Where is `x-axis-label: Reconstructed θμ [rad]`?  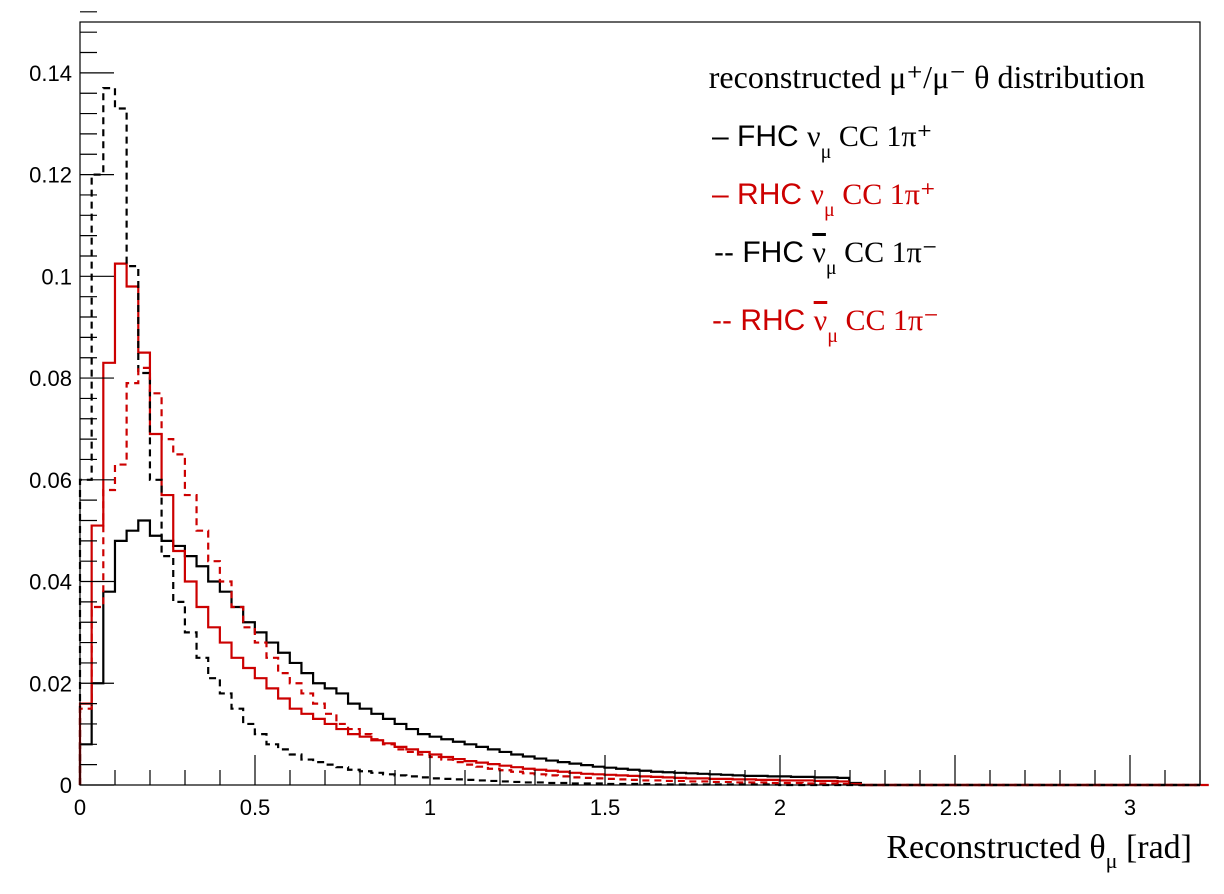
x-axis-label: Reconstructed θμ [rad] is located at coordinates (1039, 851).